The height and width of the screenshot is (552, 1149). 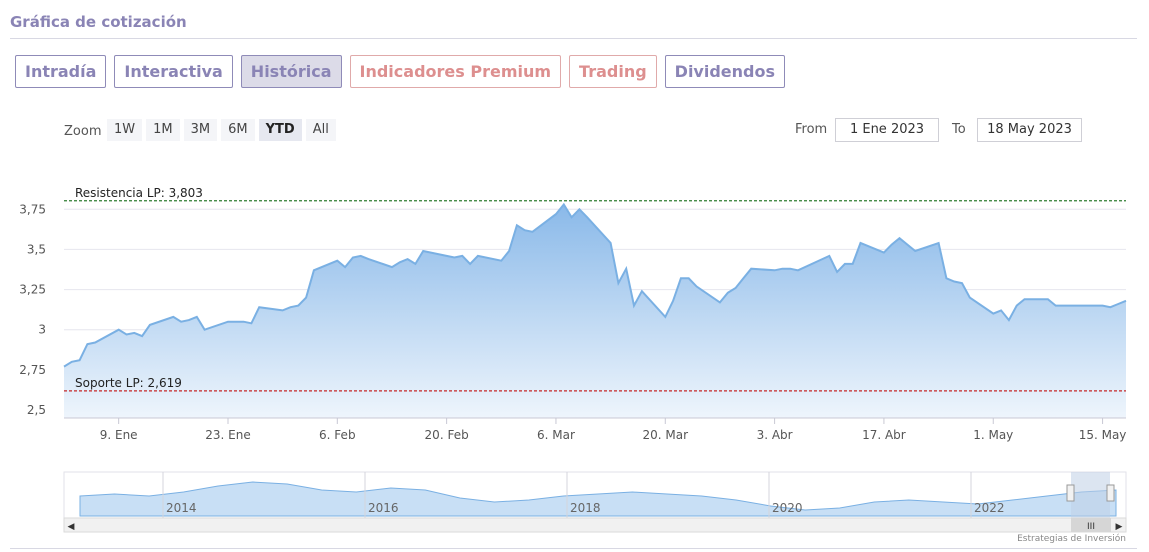 What do you see at coordinates (1071, 539) in the screenshot?
I see `chart-credit: Estrategias de Inversión` at bounding box center [1071, 539].